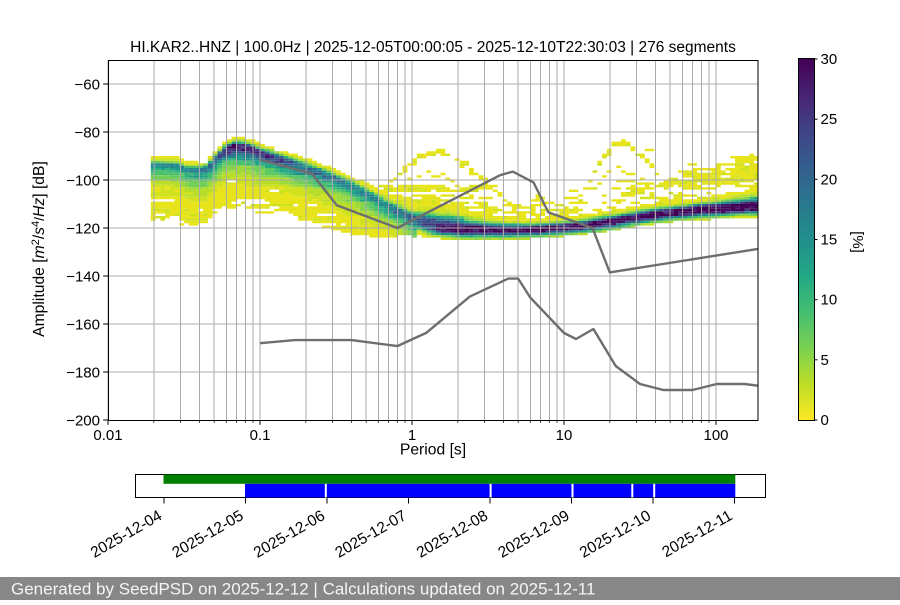 Image resolution: width=900 pixels, height=605 pixels. Describe the element at coordinates (83, 420) in the screenshot. I see `svg-text: −200` at that location.